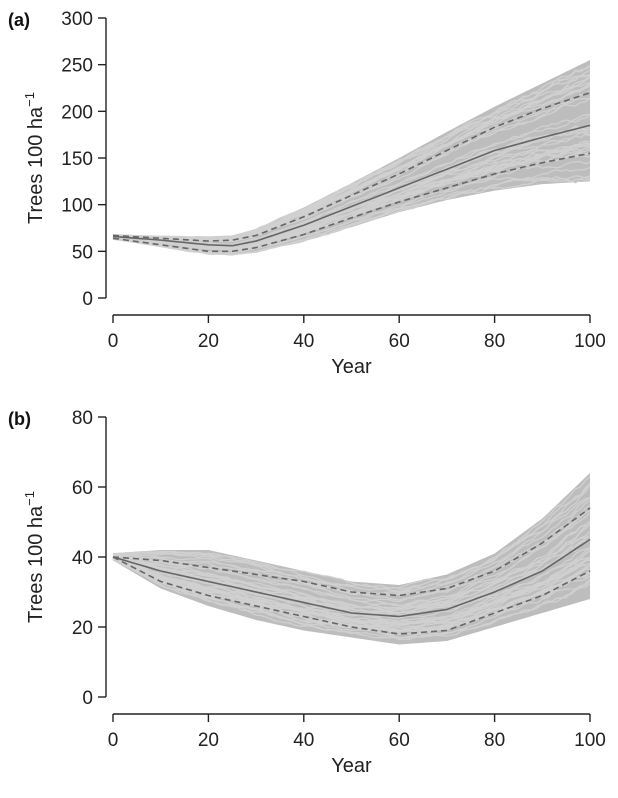  Describe the element at coordinates (82, 488) in the screenshot. I see `y-tick-label: 60` at that location.